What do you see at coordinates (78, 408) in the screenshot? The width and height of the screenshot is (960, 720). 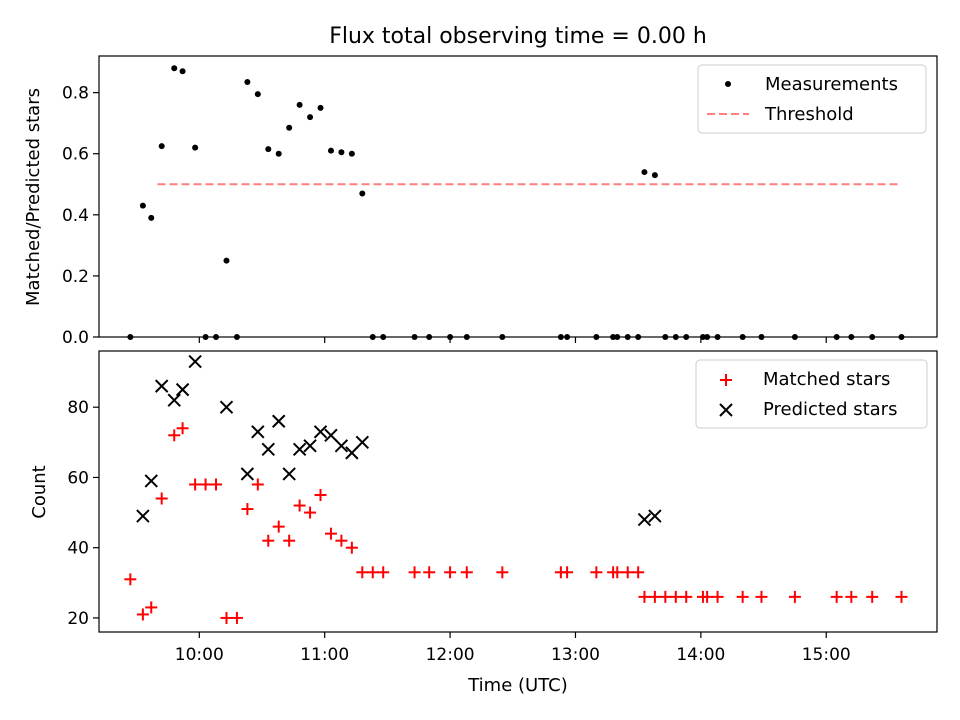 I see `bottom-y-tick-label: 80` at bounding box center [78, 408].